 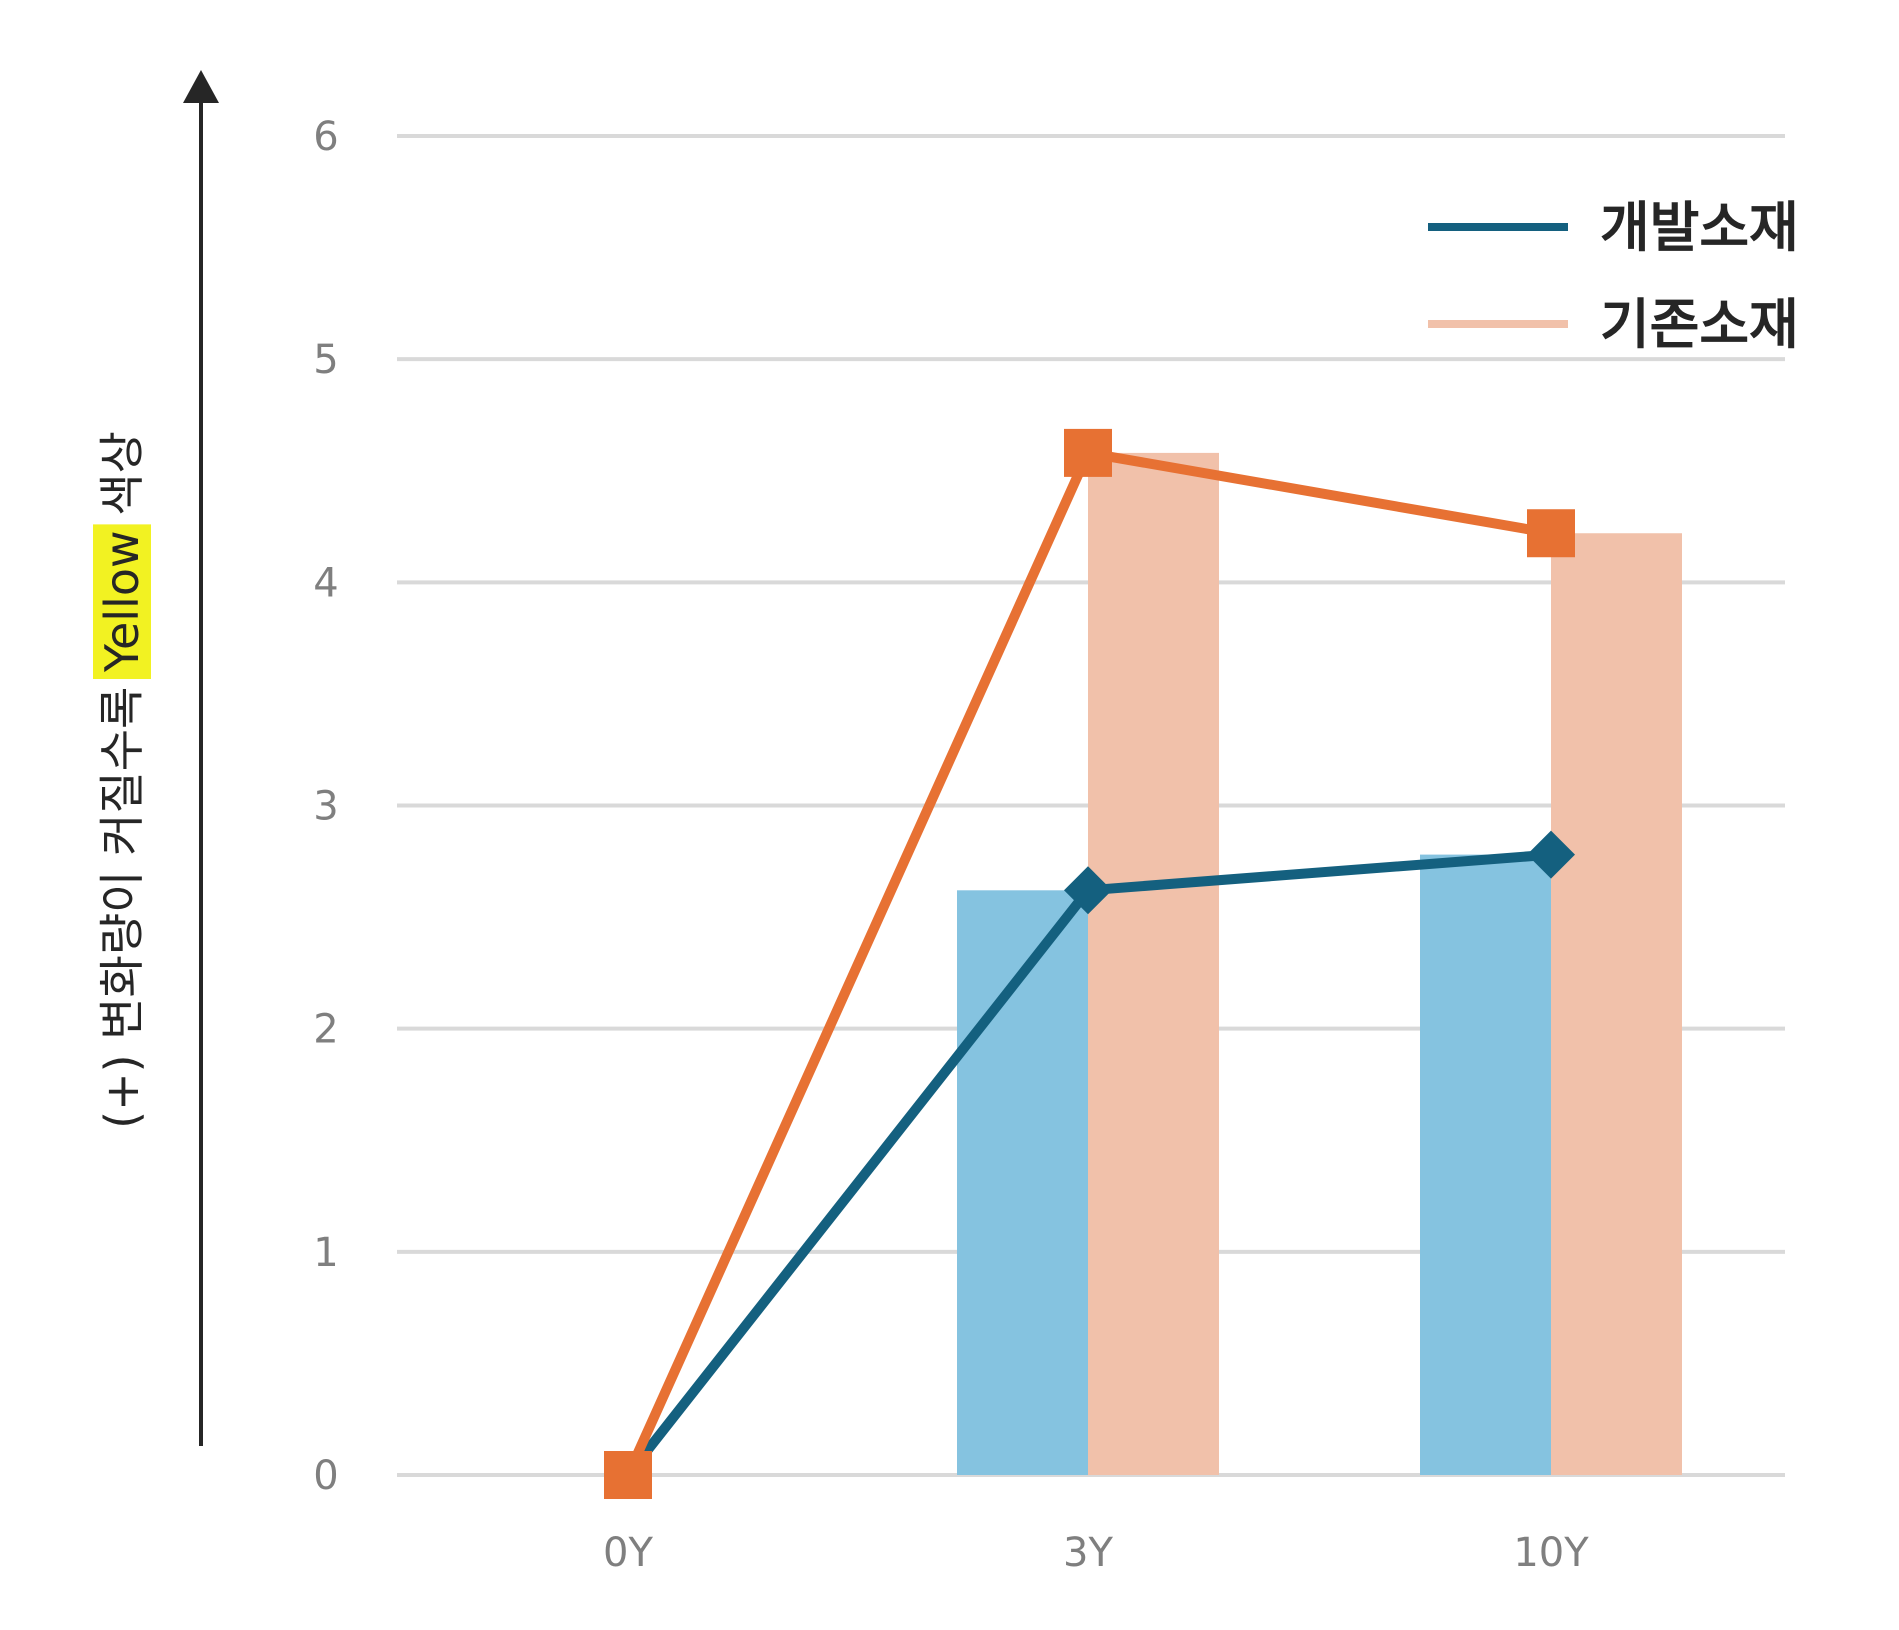 What do you see at coordinates (325, 1030) in the screenshot?
I see `y-tick-label-2: 2` at bounding box center [325, 1030].